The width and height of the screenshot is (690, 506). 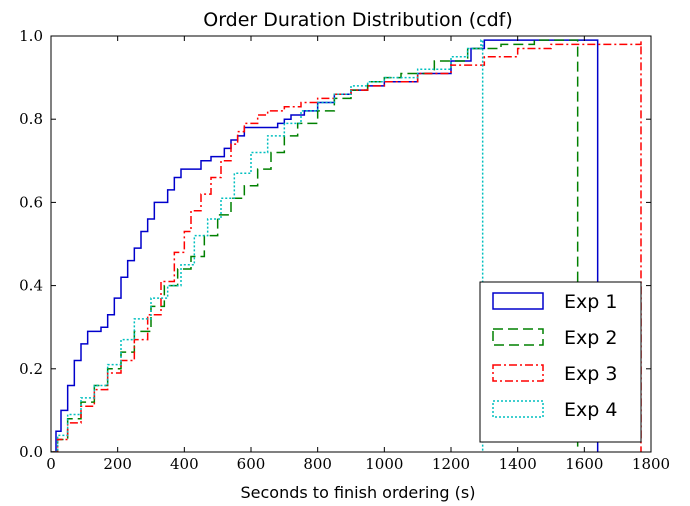 I want to click on x-tick-label: 600, so click(x=251, y=464).